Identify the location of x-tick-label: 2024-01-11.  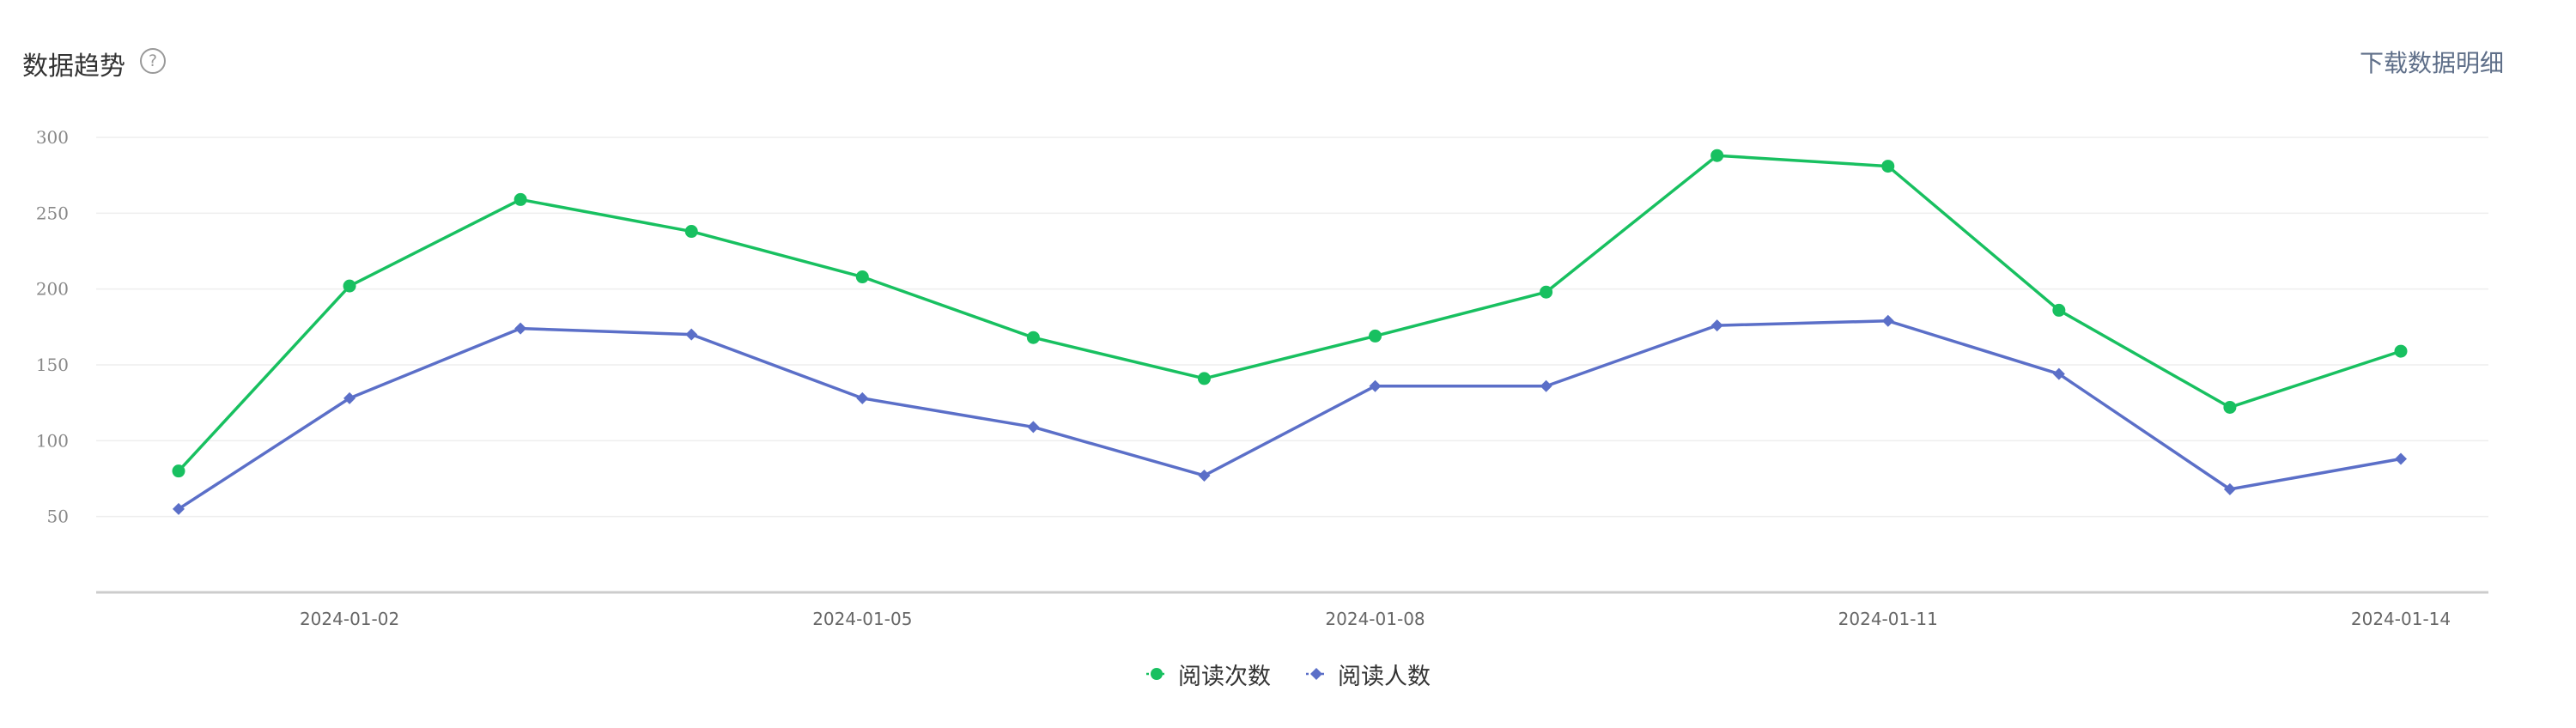
(1888, 619).